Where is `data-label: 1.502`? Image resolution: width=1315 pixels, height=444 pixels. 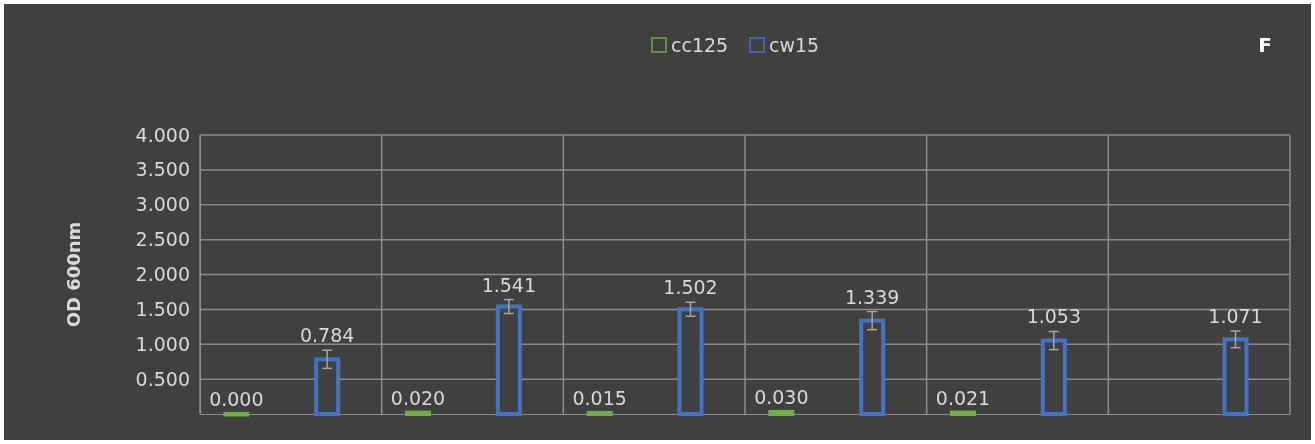 data-label: 1.502 is located at coordinates (690, 287).